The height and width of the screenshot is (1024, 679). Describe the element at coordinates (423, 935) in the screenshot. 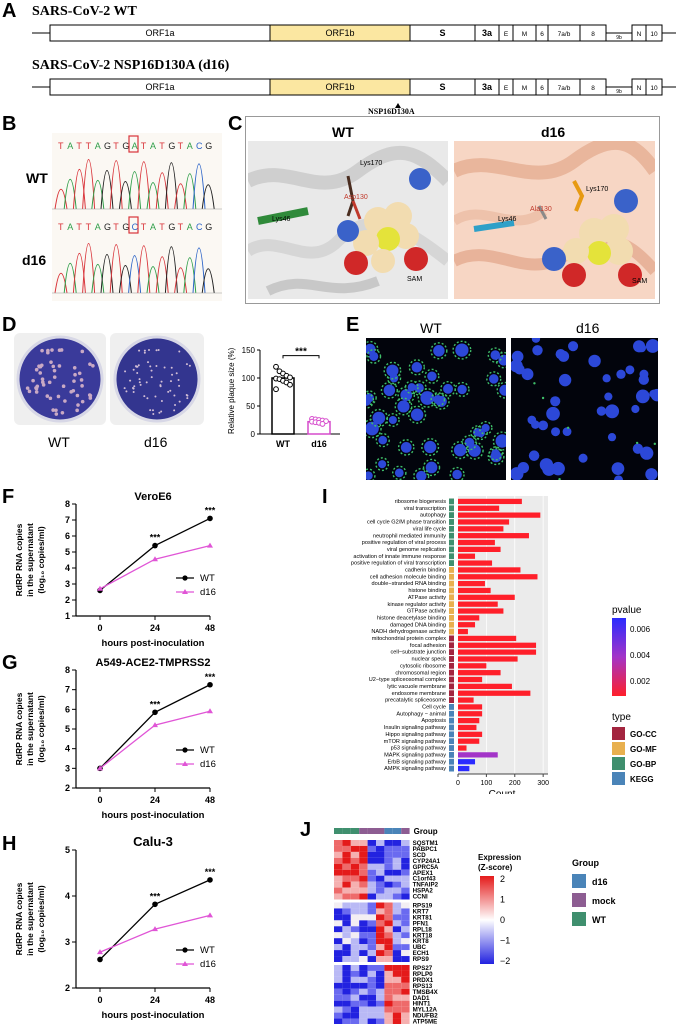

I see `heatmap-row-label: KRT18` at that location.